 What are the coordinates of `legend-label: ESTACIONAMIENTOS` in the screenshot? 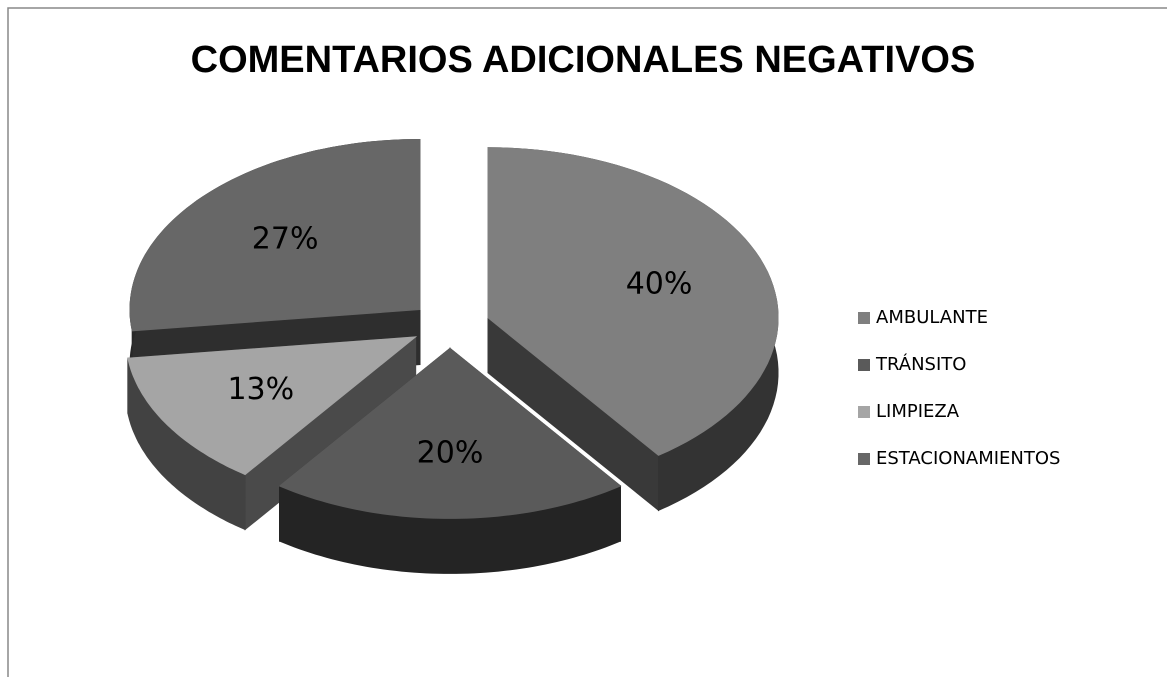 It's located at (968, 458).